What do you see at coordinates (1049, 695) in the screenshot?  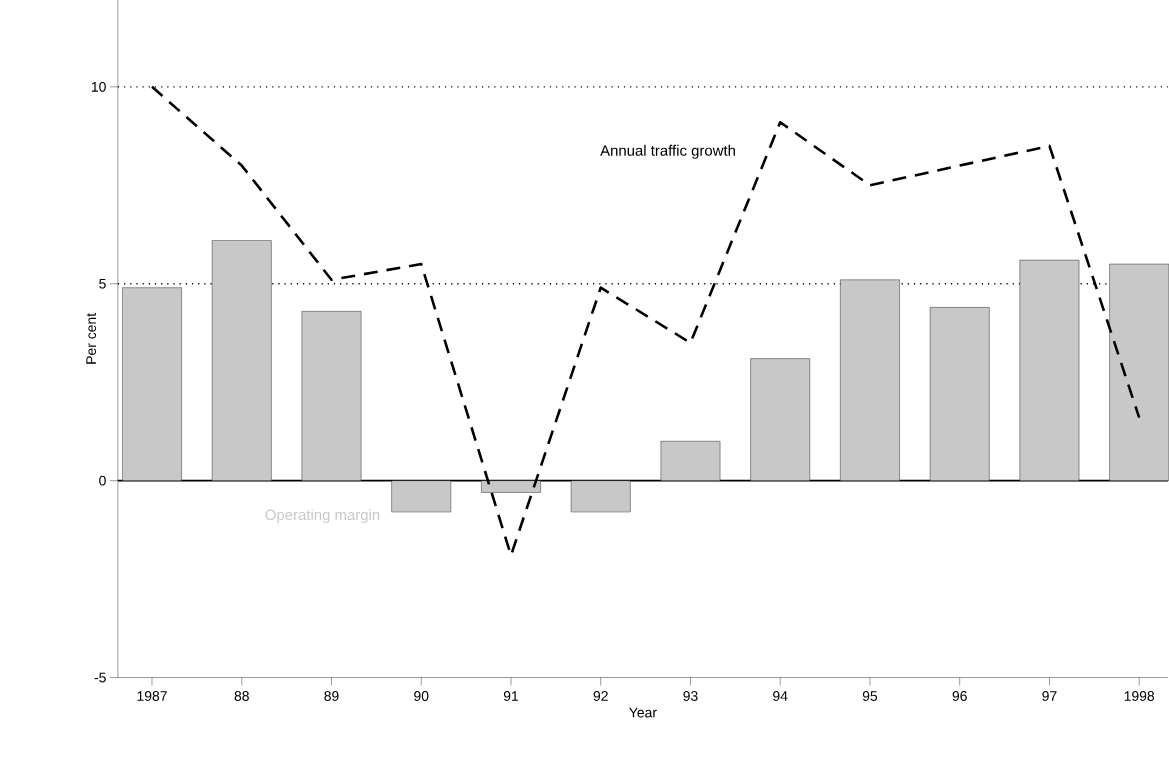 I see `x-tick-label: 97` at bounding box center [1049, 695].